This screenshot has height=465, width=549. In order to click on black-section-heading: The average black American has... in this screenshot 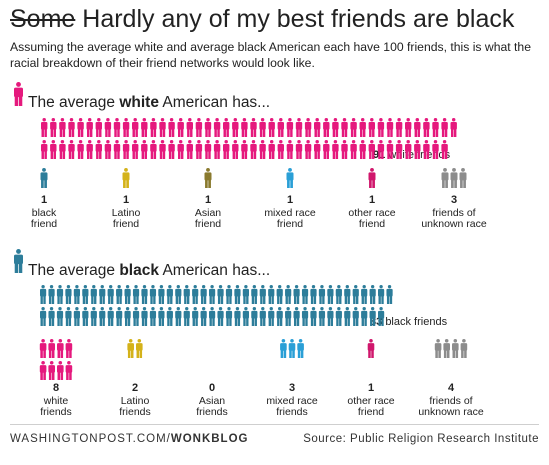, I will do `click(149, 271)`.